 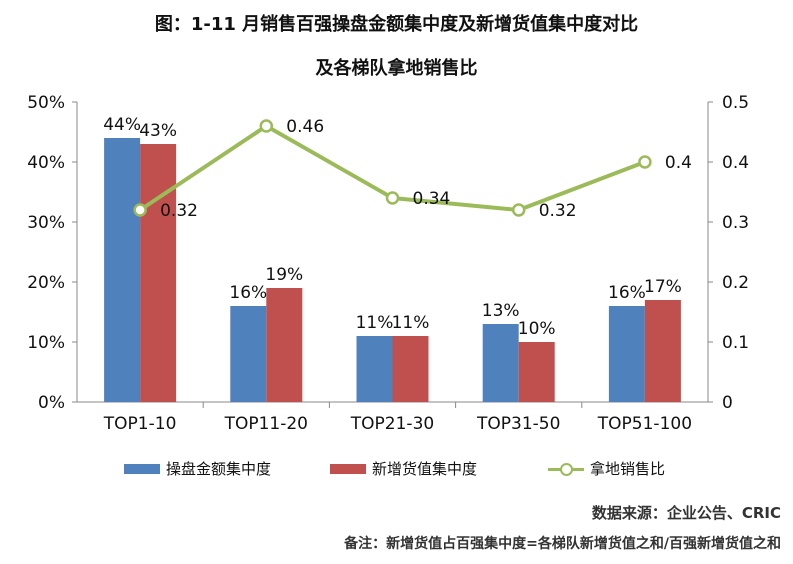 I want to click on y-left-tick-label: 30%, so click(x=46, y=223).